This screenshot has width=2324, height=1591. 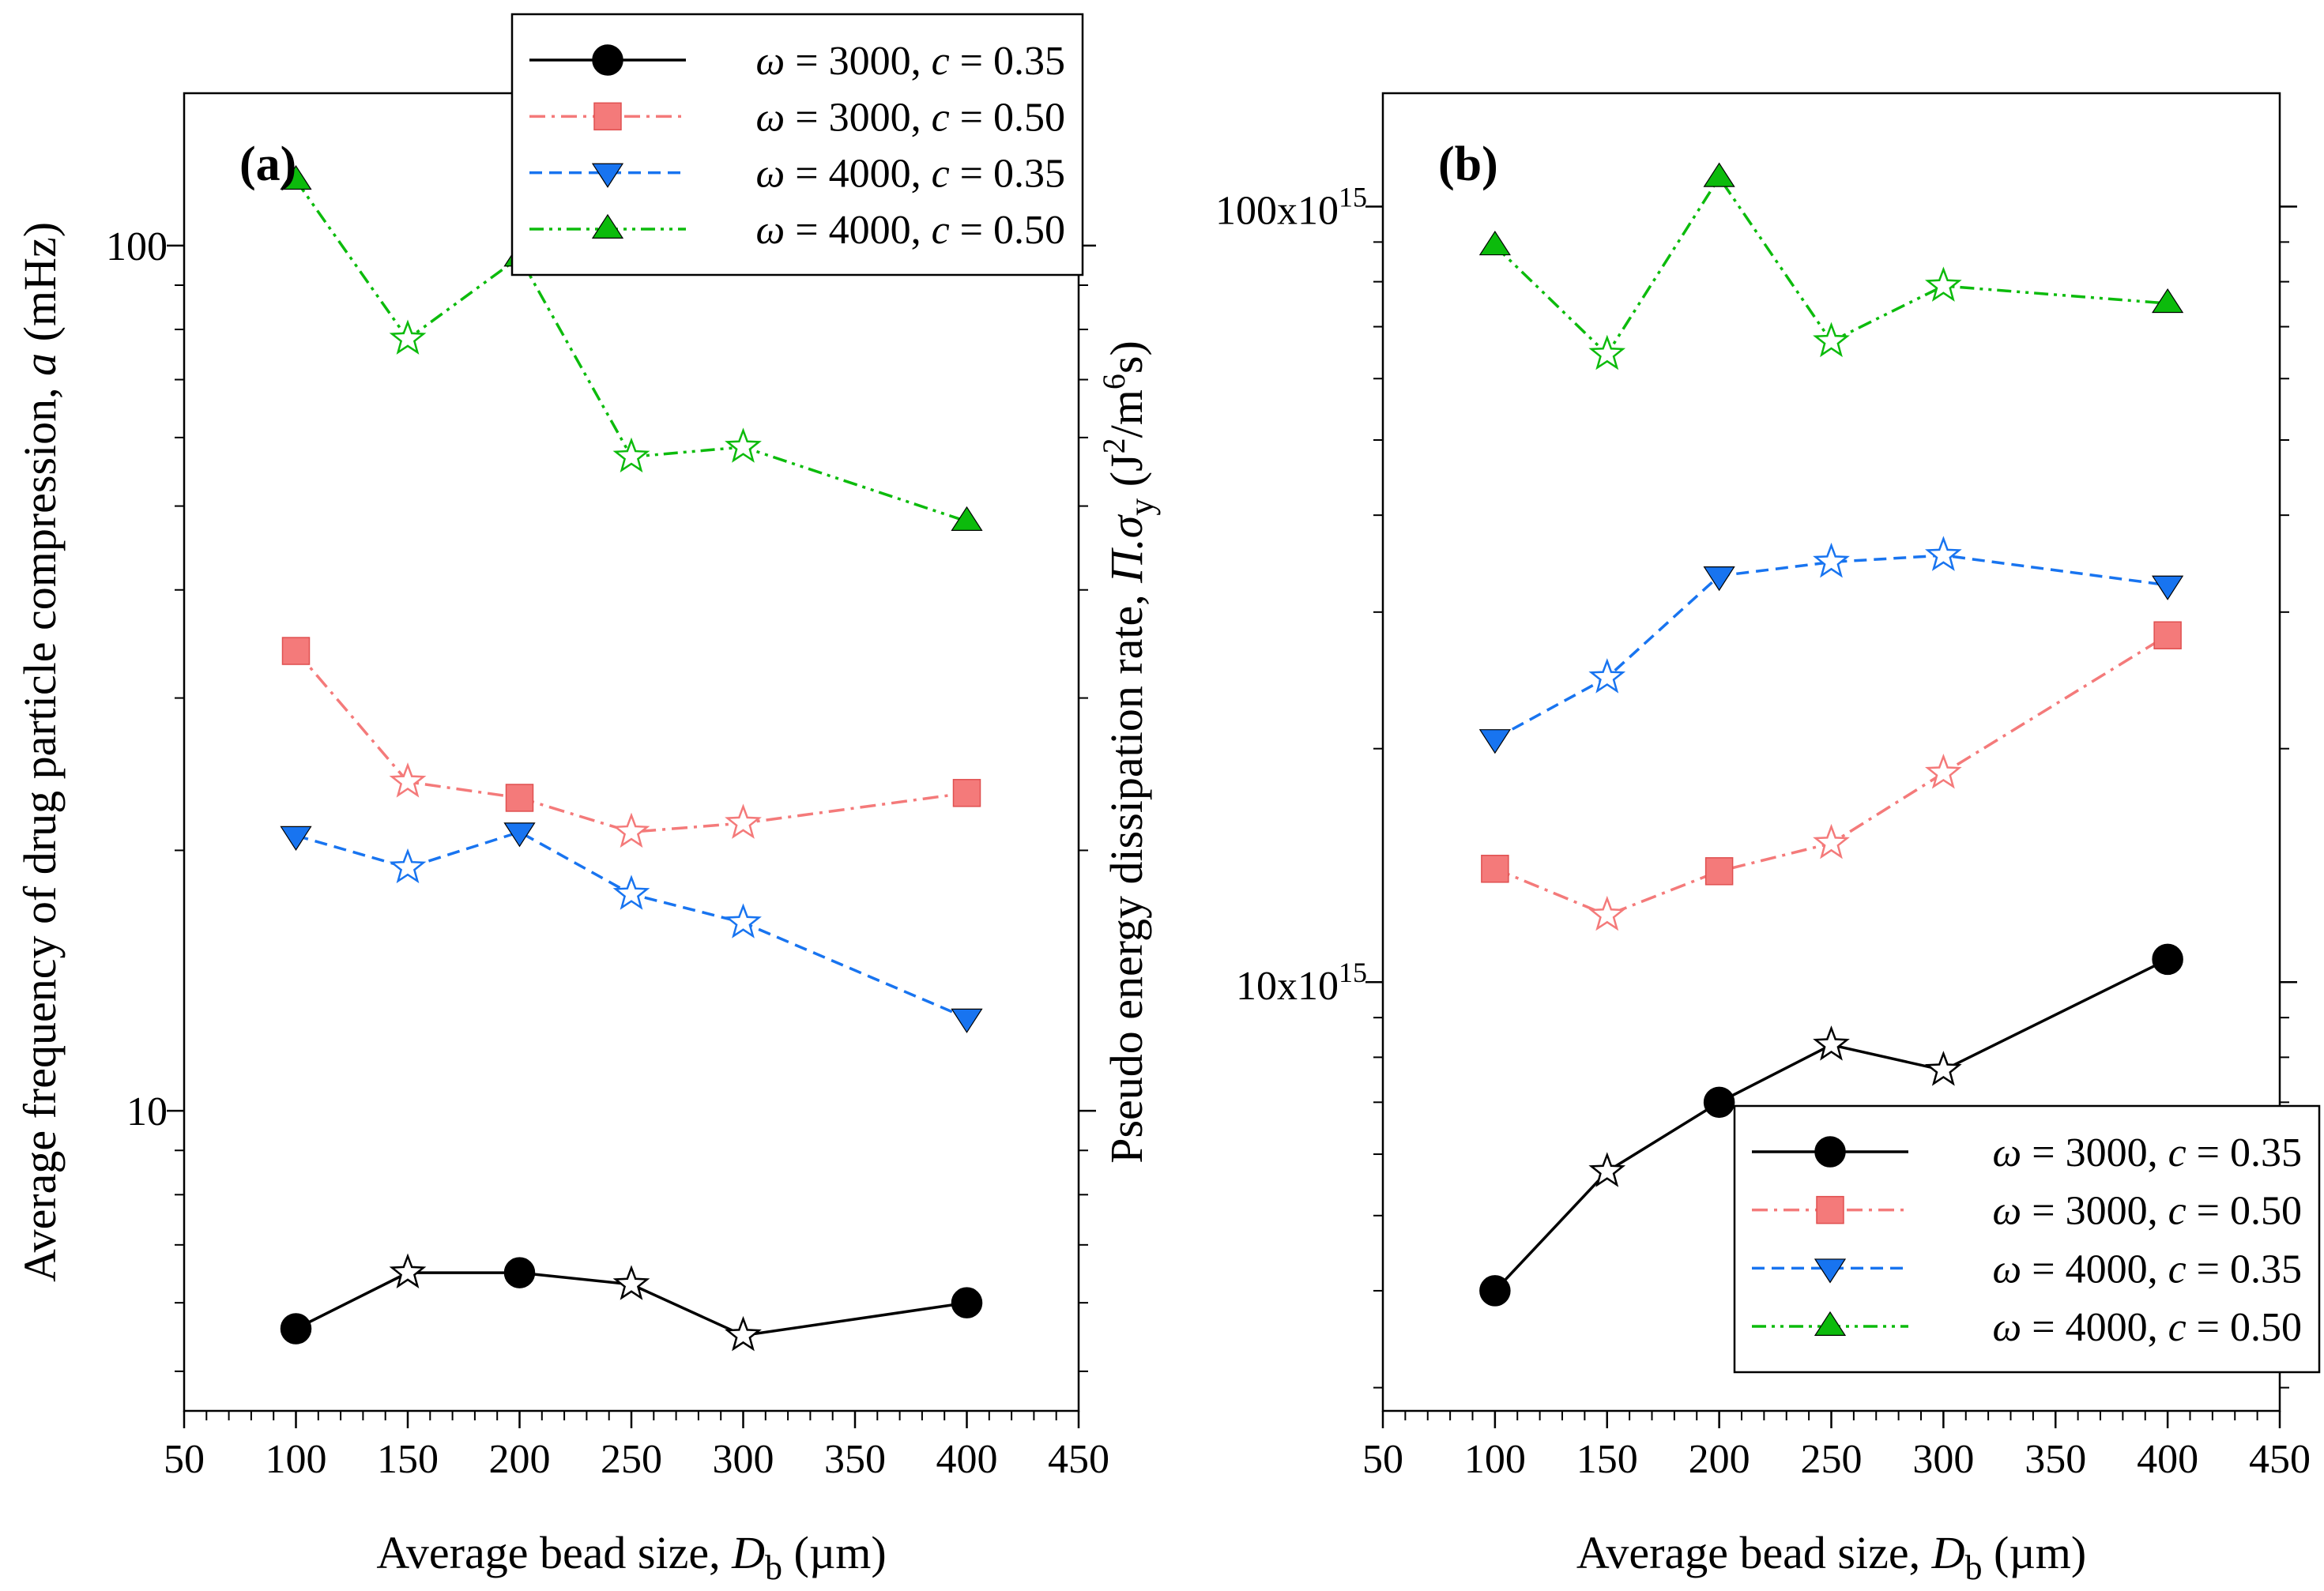 I want to click on legend-entry: ω = 4000, c = 0.35, so click(x=2147, y=1270).